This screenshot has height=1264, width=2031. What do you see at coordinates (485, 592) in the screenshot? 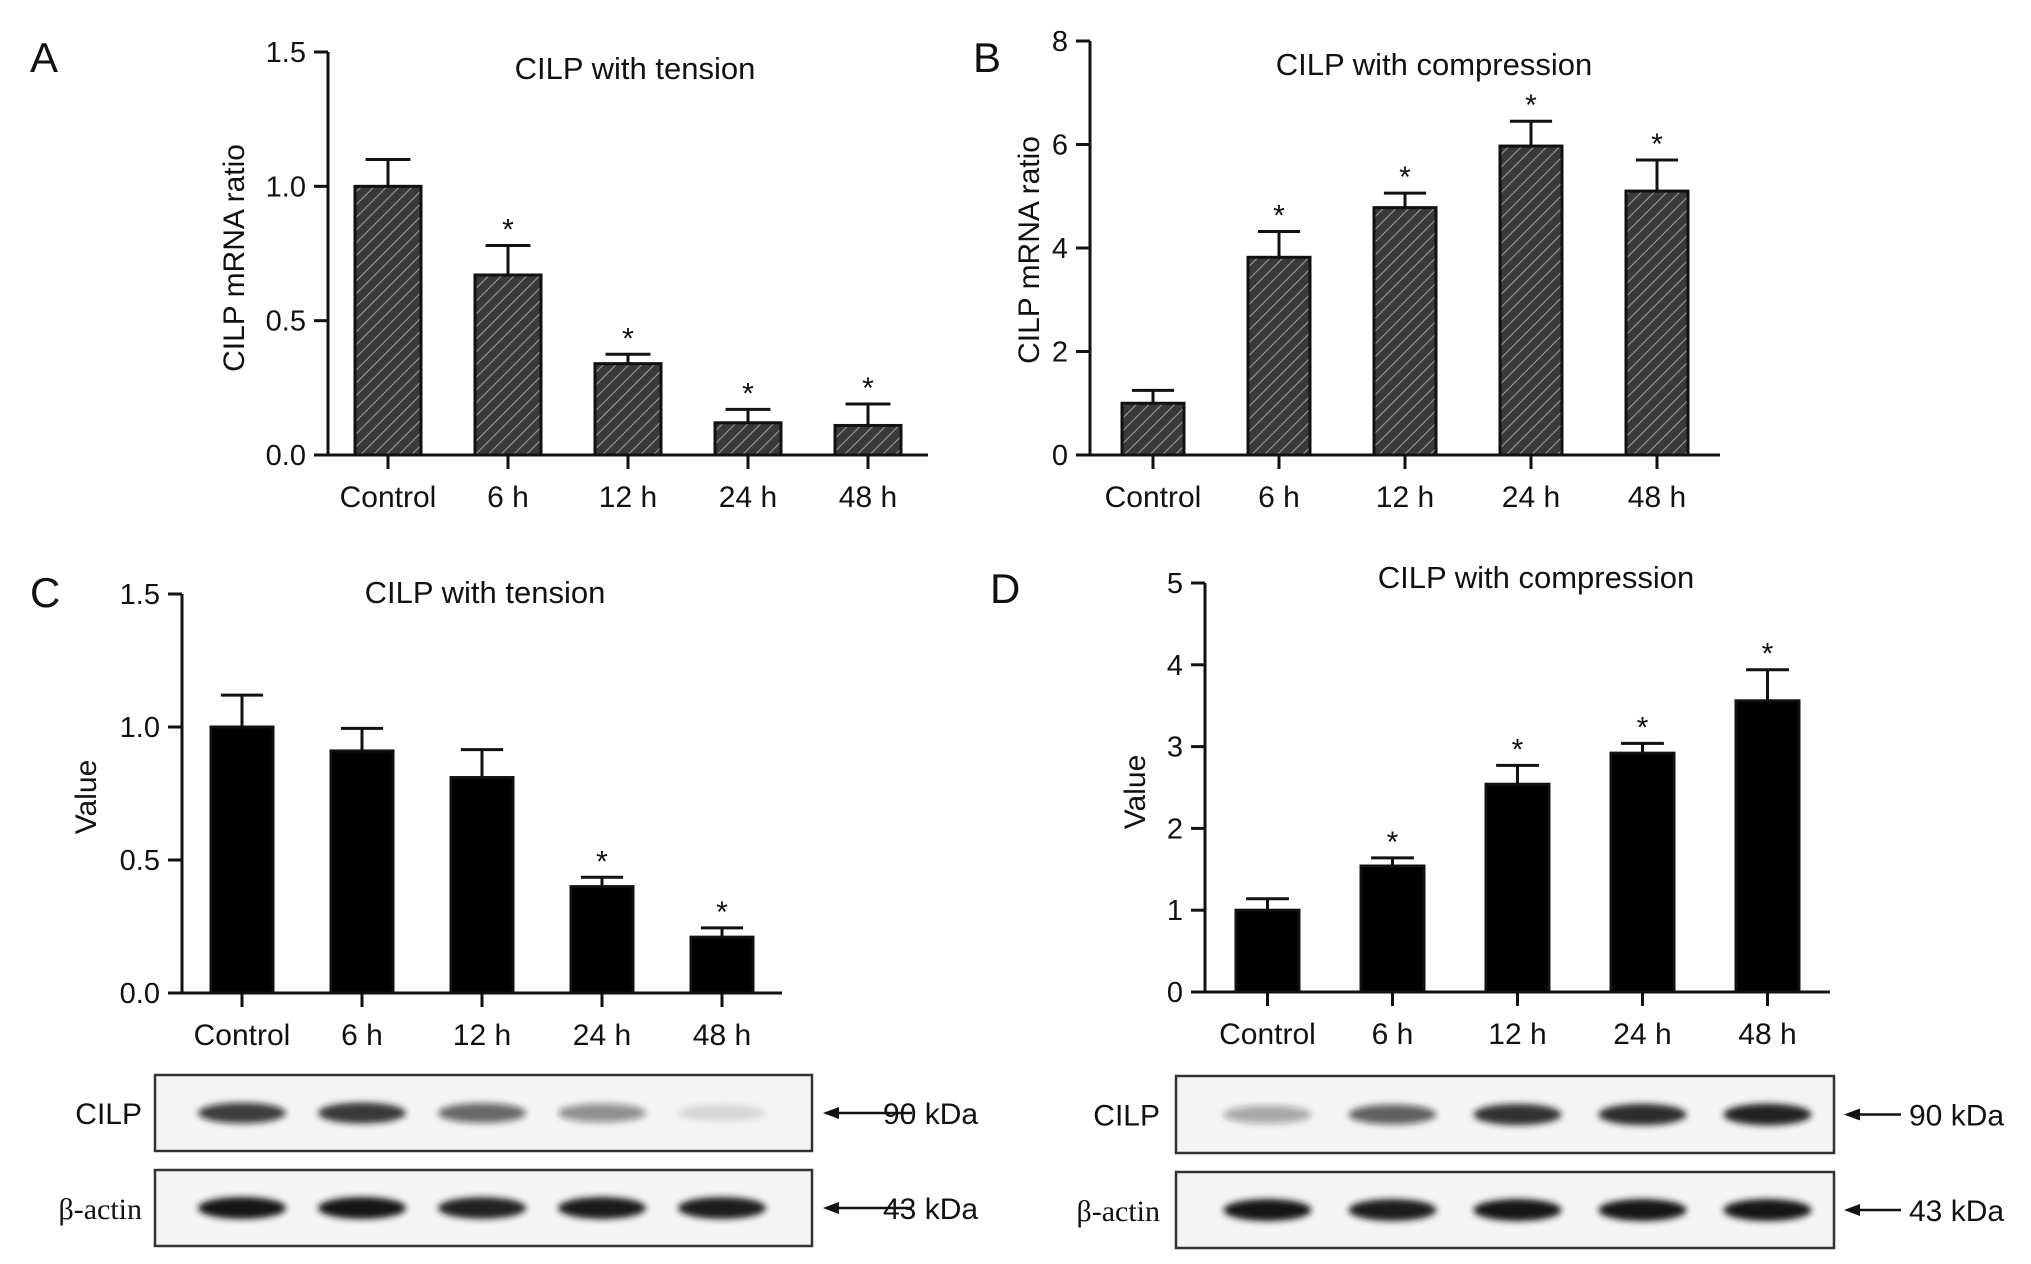
I see `chart-title-c: CILP with tension` at bounding box center [485, 592].